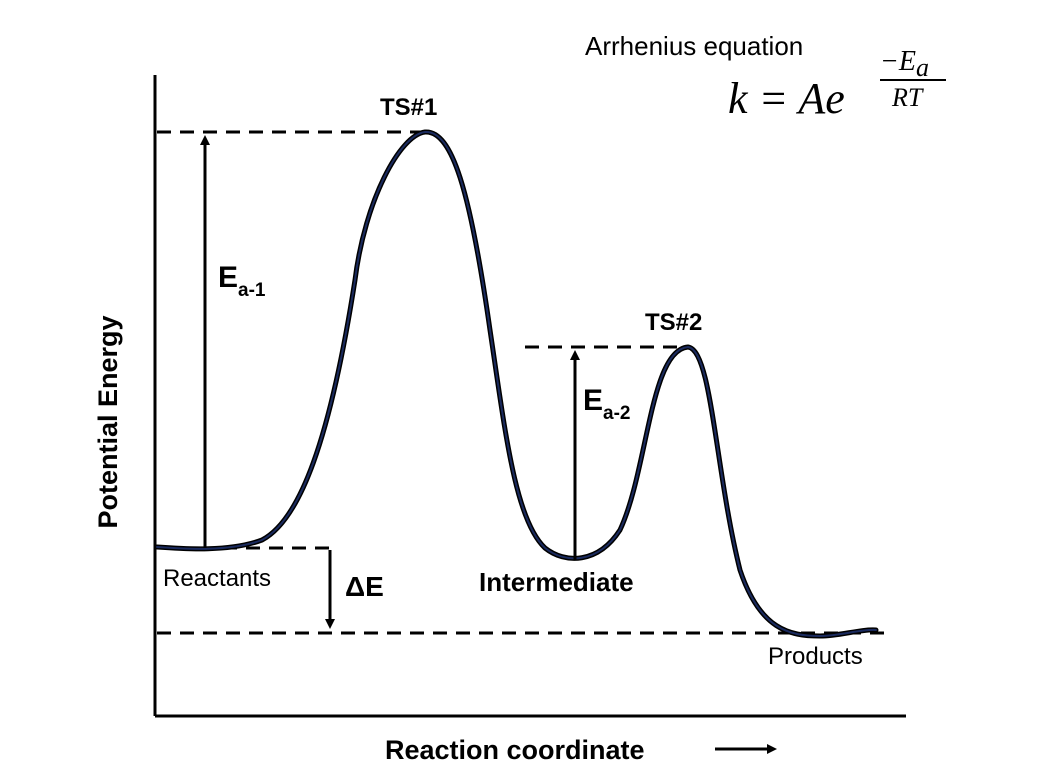  Describe the element at coordinates (694, 46) in the screenshot. I see `equation-title: Arrhenius equation` at that location.